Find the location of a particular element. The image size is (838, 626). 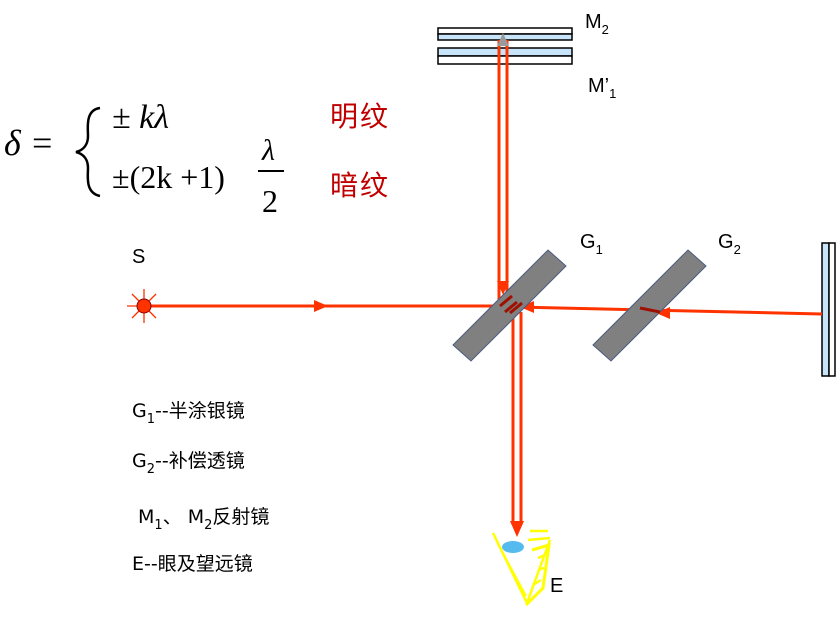

legend-mirrors: M1、 M2反射镜 is located at coordinates (203, 519).